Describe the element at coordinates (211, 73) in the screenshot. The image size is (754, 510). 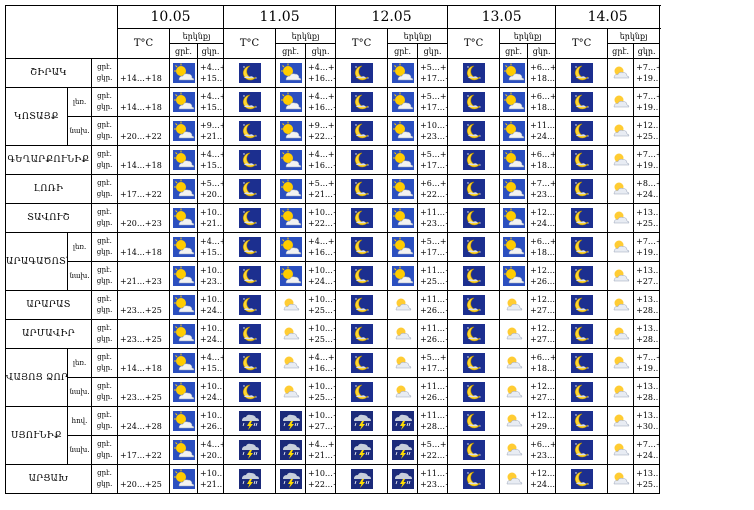
I see `temp-cell: +4…+8 +15…+20` at that location.